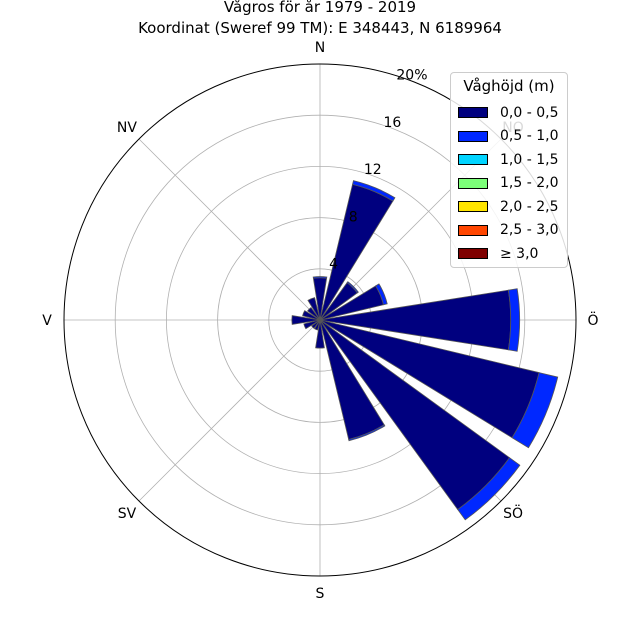 The width and height of the screenshot is (640, 640). What do you see at coordinates (392, 123) in the screenshot?
I see `radial-tick-label-16: 16` at bounding box center [392, 123].